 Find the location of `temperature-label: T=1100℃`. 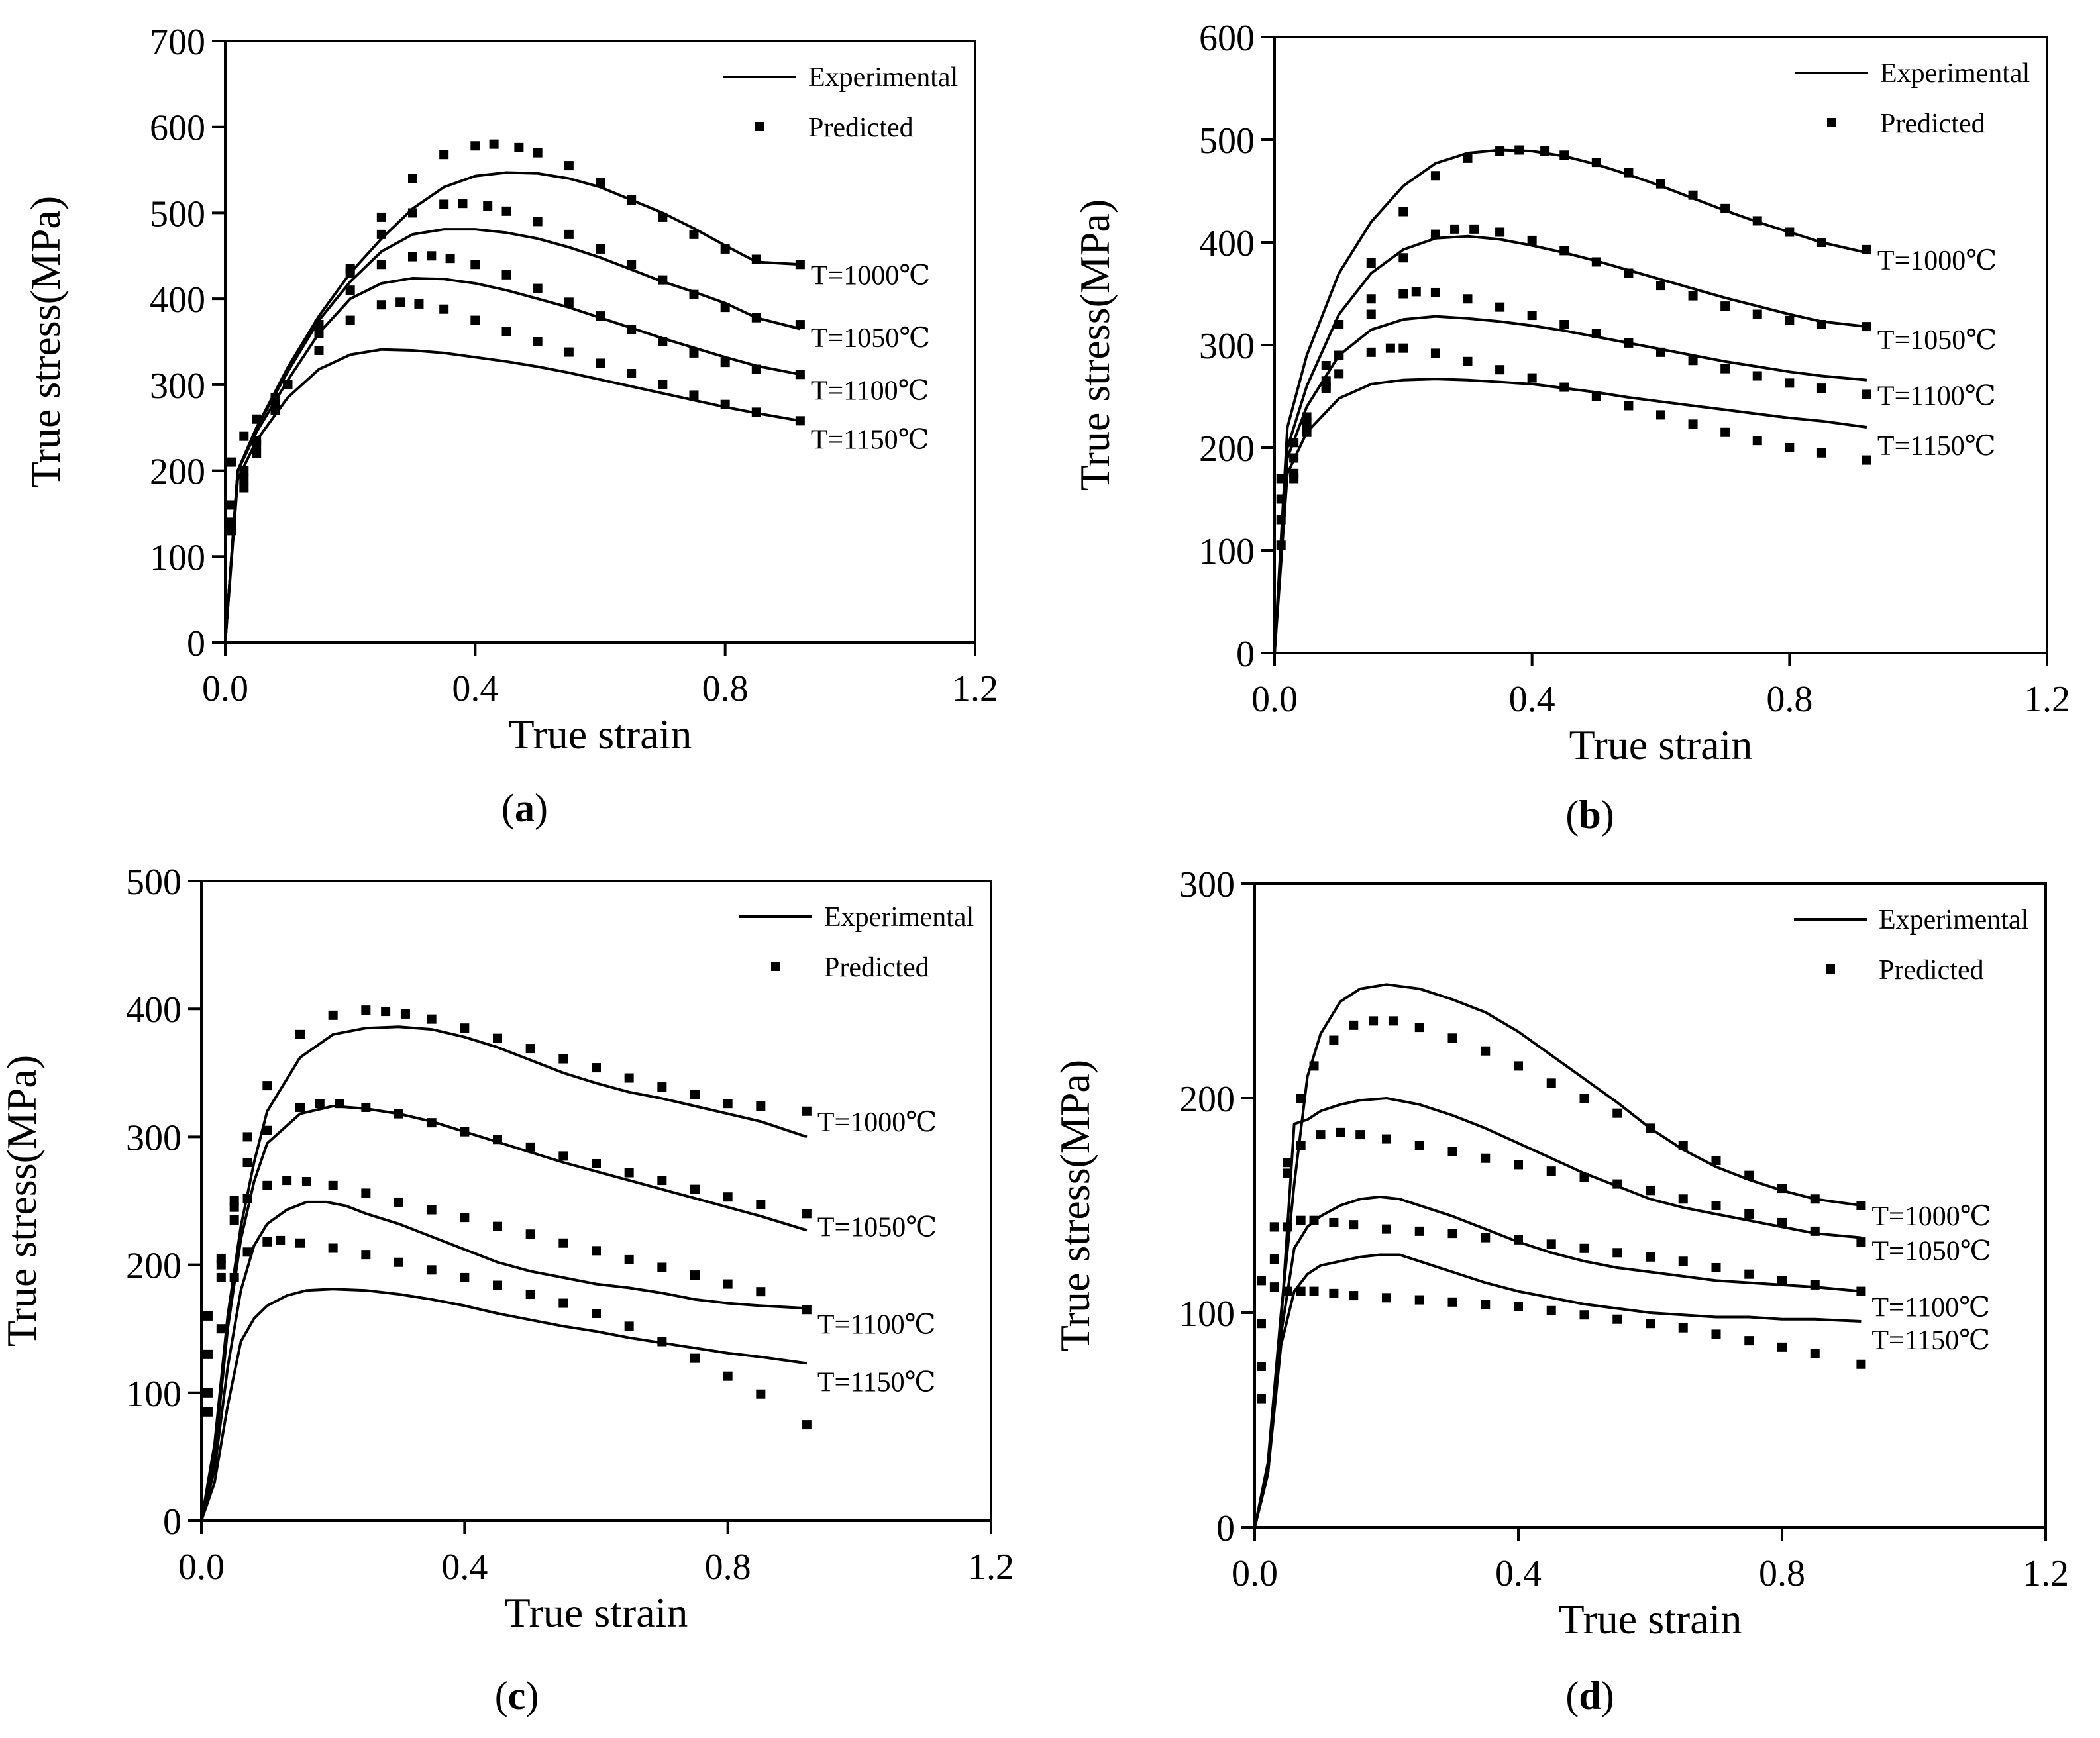

temperature-label: T=1100℃ is located at coordinates (876, 1325).